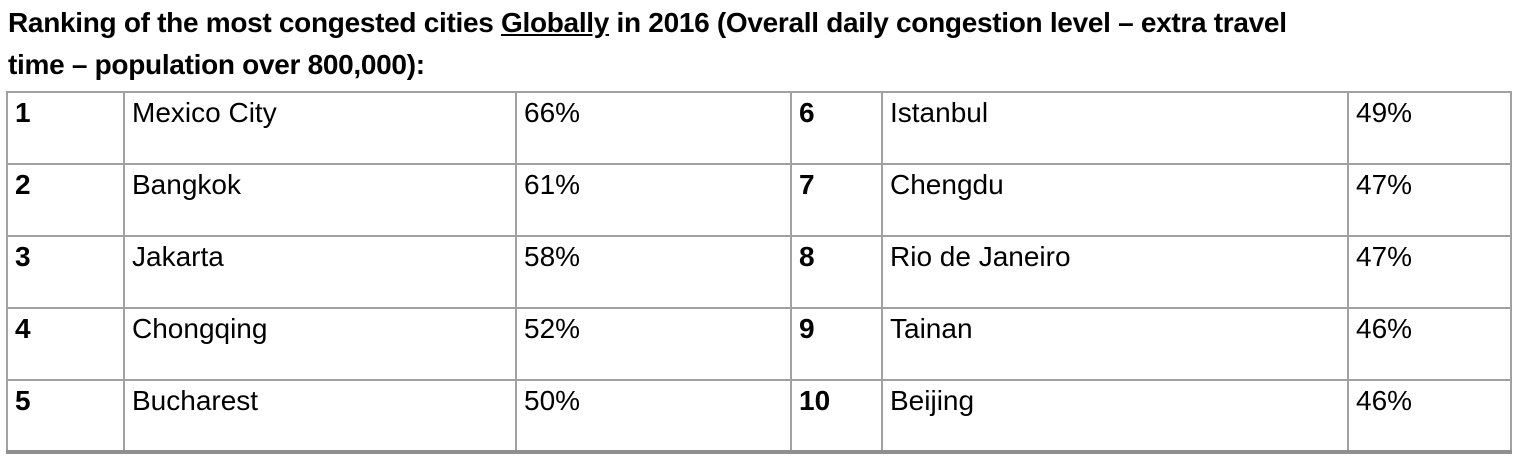  I want to click on value-cell: 66%, so click(653, 128).